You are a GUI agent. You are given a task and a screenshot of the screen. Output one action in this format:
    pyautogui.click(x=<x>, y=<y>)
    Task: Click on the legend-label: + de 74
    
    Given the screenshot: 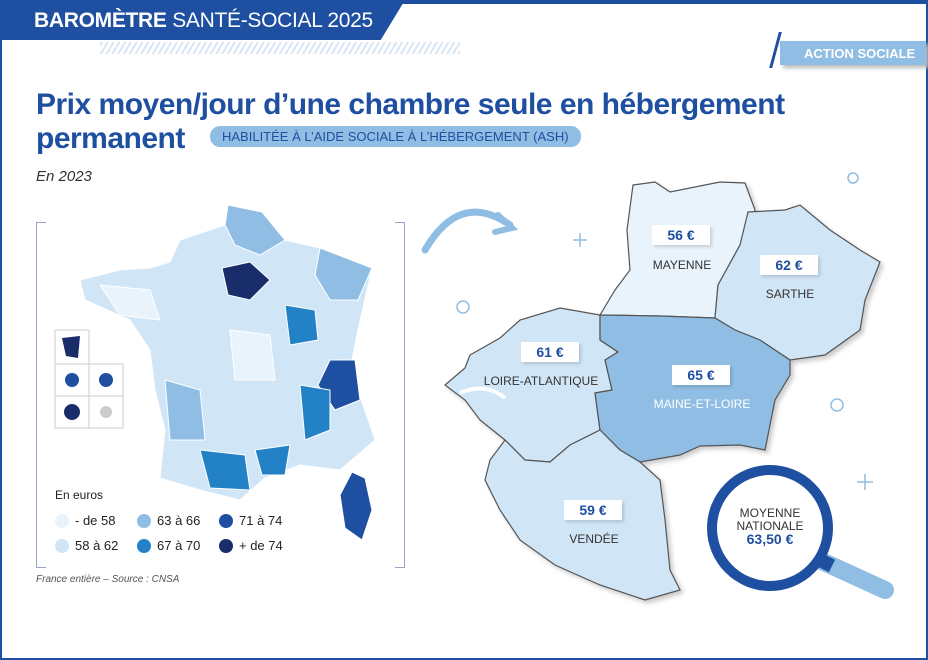 What is the action you would take?
    pyautogui.click(x=261, y=545)
    